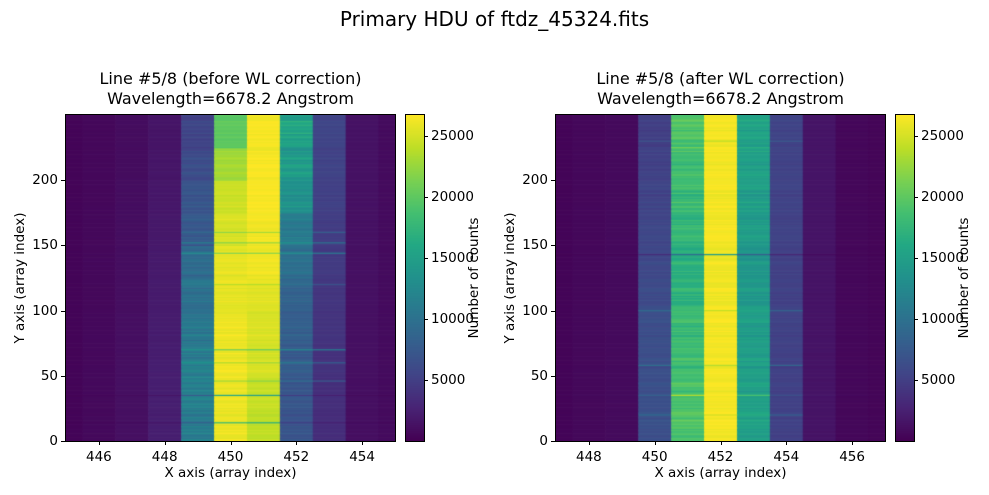  What do you see at coordinates (494, 19) in the screenshot?
I see `figure-suptitle: Primary HDU of ftdz_45324.fits` at bounding box center [494, 19].